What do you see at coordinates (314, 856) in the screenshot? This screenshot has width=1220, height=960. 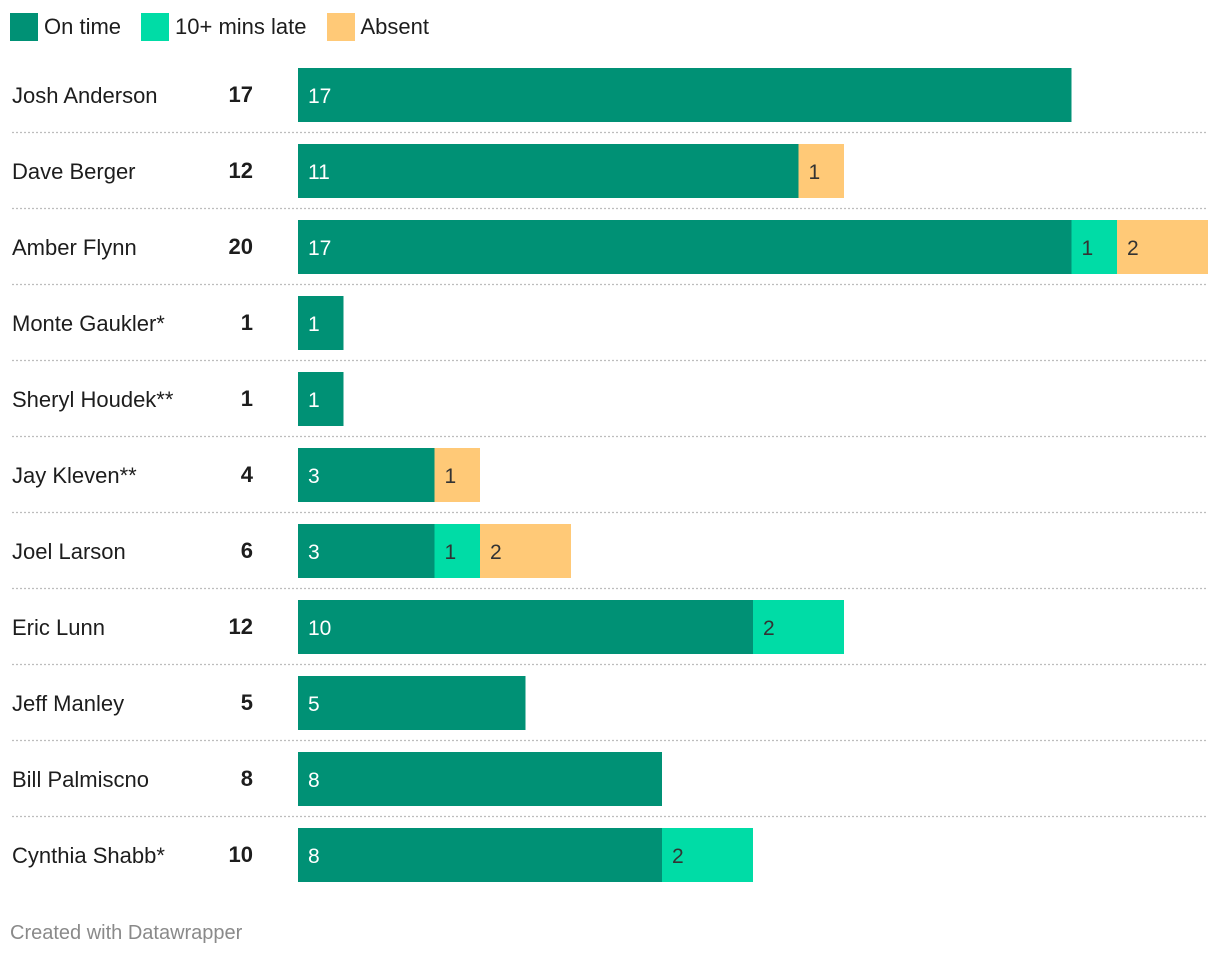 I see `bar-label-on-time-cynthia-shabb: 8` at bounding box center [314, 856].